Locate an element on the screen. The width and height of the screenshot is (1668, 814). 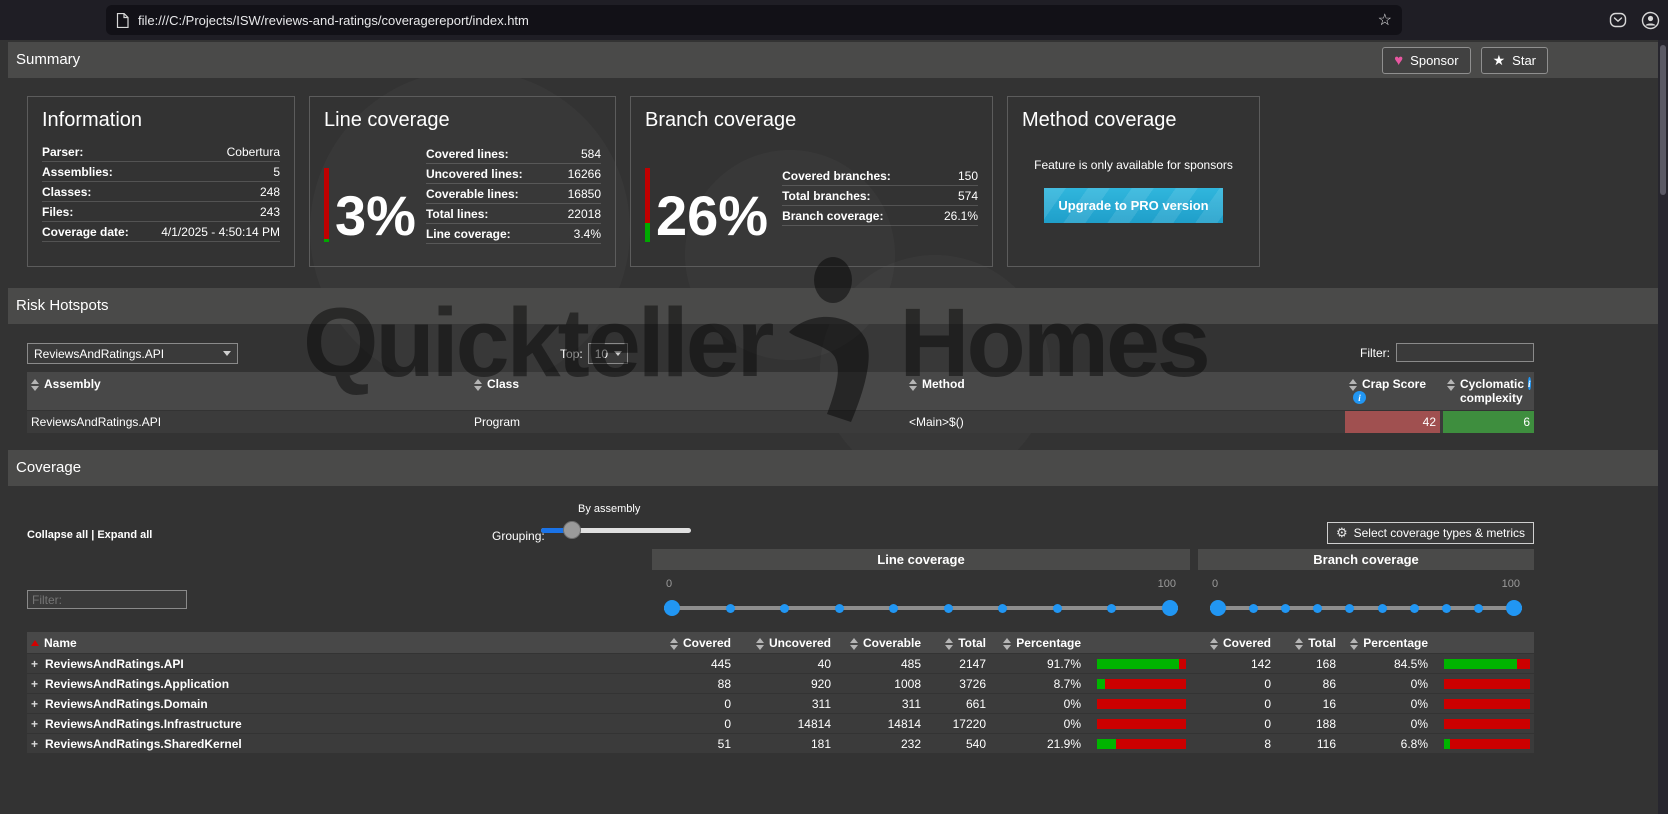
column-header-line-percentage: Percentage is located at coordinates (1037, 642).